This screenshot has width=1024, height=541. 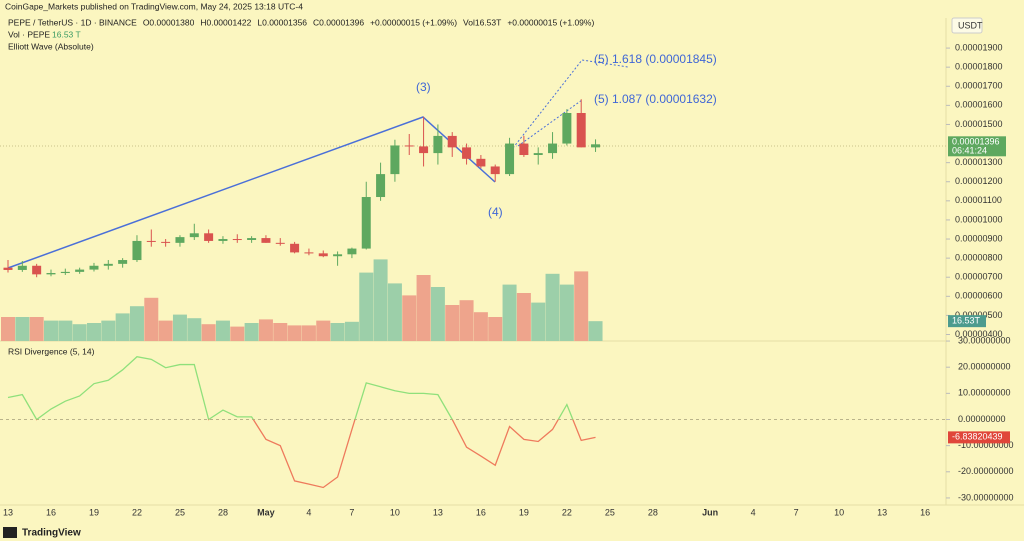 What do you see at coordinates (796, 512) in the screenshot?
I see `x-tick-label: 7` at bounding box center [796, 512].